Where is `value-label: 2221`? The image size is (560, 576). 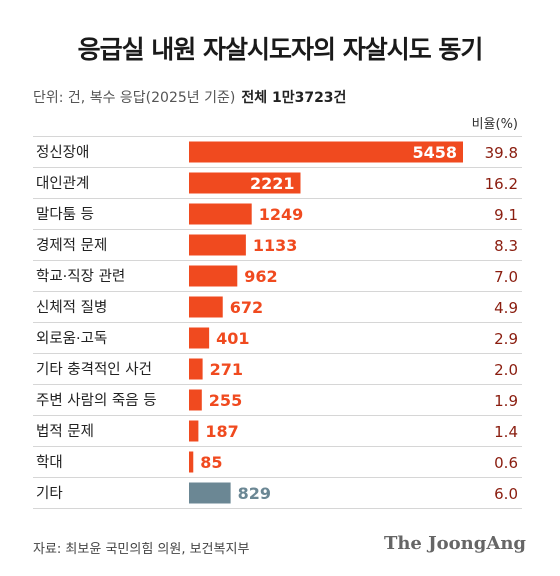 value-label: 2221 is located at coordinates (272, 183).